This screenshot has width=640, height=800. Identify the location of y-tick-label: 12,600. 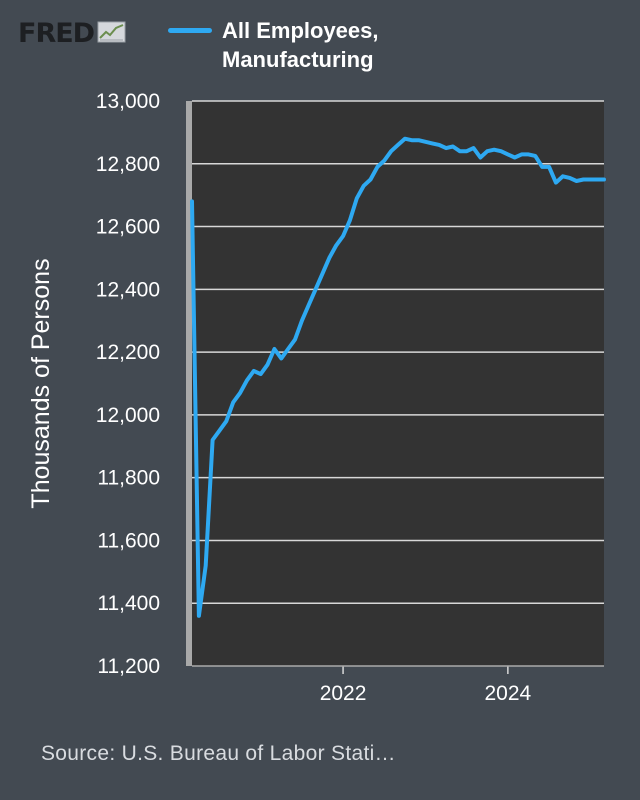
(128, 227).